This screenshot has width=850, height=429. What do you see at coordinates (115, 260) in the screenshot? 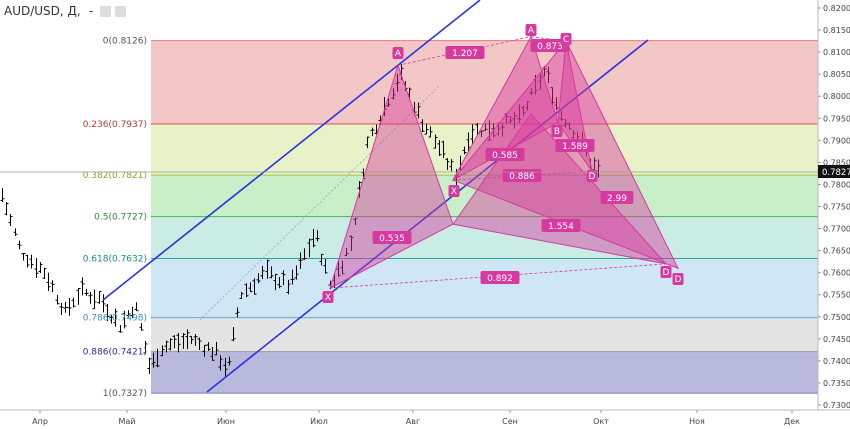
I see `fib-label-0.618: 0.618(0.7632)` at bounding box center [115, 260].